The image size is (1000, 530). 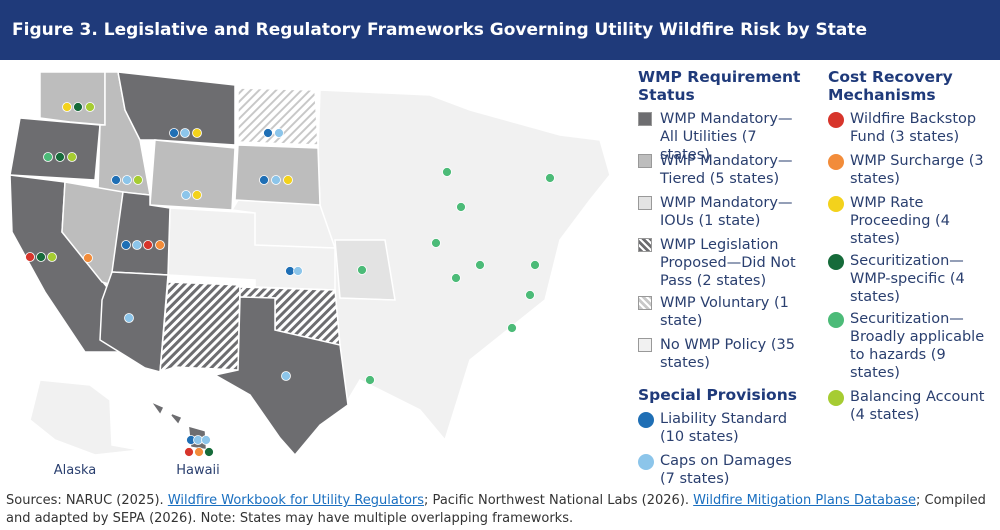 I want to click on legend-label: WMP Surcharge (3 states), so click(x=917, y=170).